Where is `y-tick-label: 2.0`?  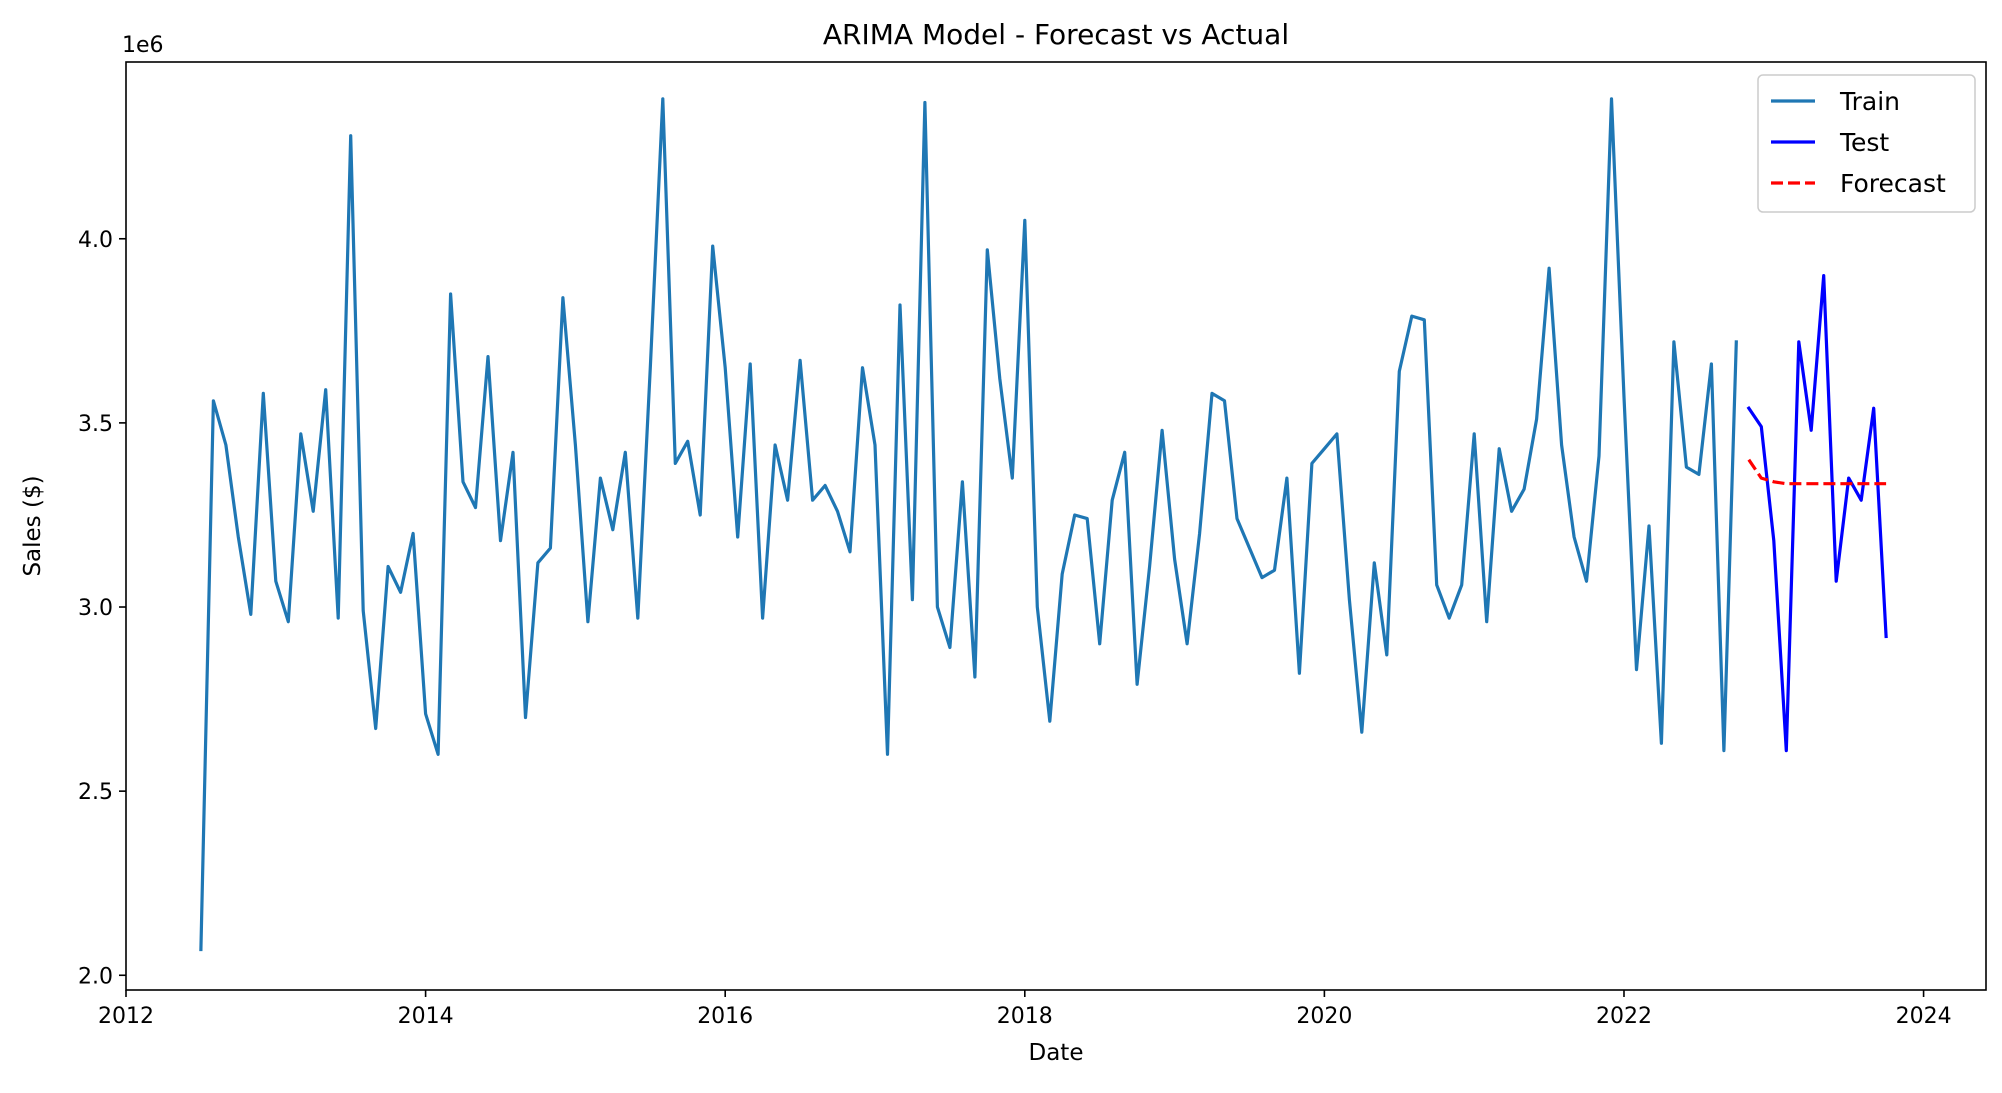 y-tick-label: 2.0 is located at coordinates (95, 976).